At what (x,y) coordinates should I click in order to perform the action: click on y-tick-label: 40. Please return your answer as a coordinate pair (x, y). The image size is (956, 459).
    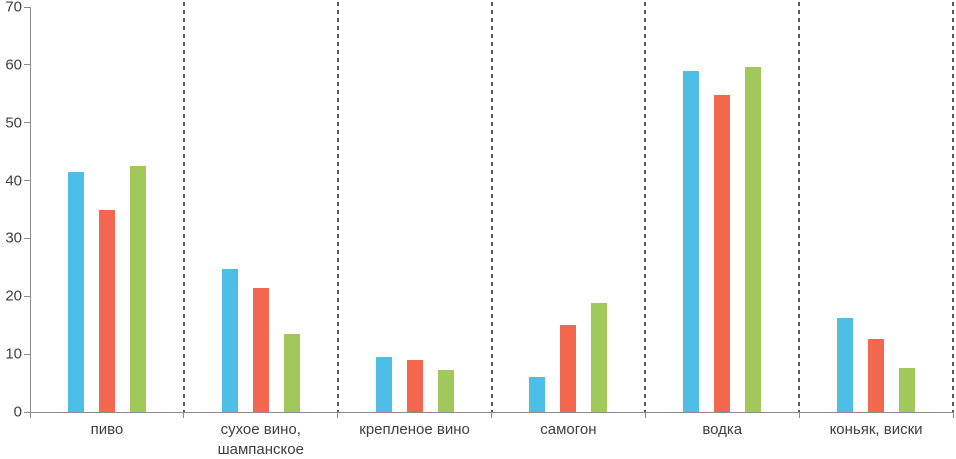
    Looking at the image, I should click on (13, 181).